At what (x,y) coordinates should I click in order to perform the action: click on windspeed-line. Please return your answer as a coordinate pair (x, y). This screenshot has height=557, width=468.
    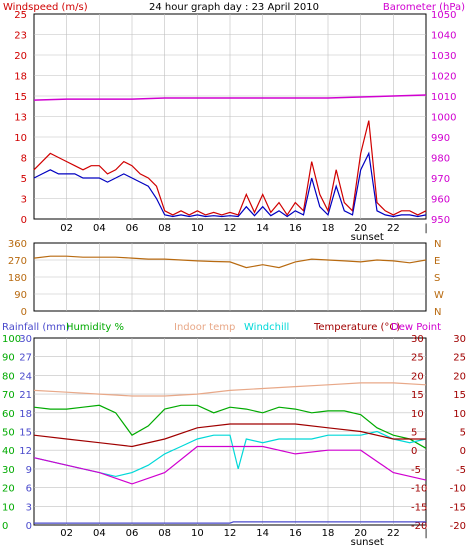
    Looking at the image, I should click on (230, 168).